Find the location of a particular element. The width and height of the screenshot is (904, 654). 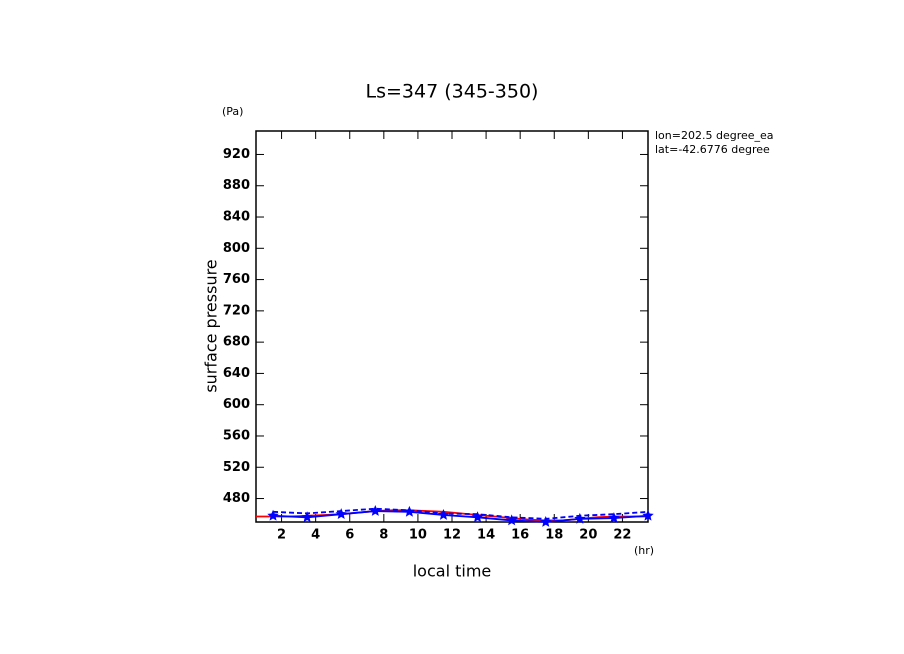

x-tick-label: 2 is located at coordinates (281, 535).